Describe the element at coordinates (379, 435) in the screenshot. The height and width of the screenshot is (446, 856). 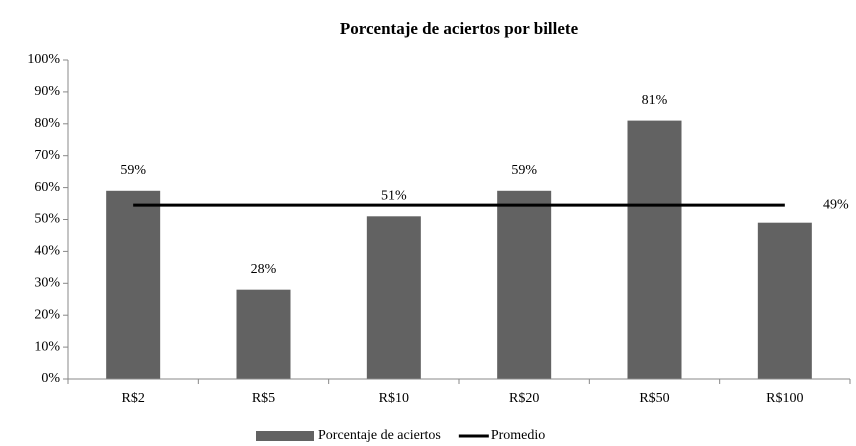
I see `legend-label: Porcentaje de aciertos` at that location.